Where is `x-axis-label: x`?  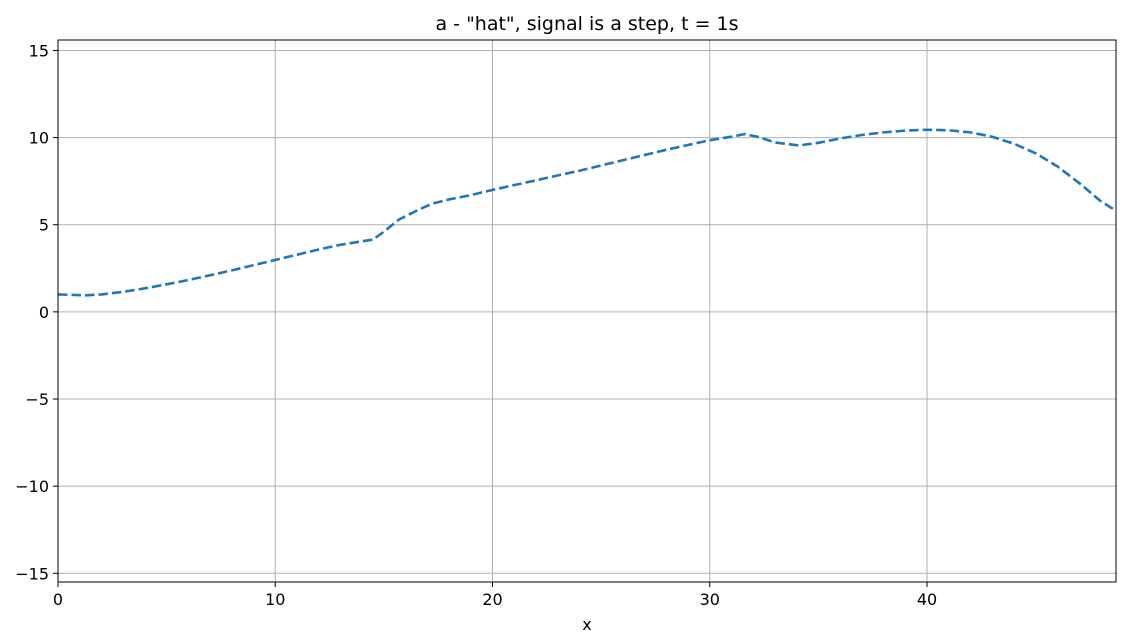
x-axis-label: x is located at coordinates (586, 624).